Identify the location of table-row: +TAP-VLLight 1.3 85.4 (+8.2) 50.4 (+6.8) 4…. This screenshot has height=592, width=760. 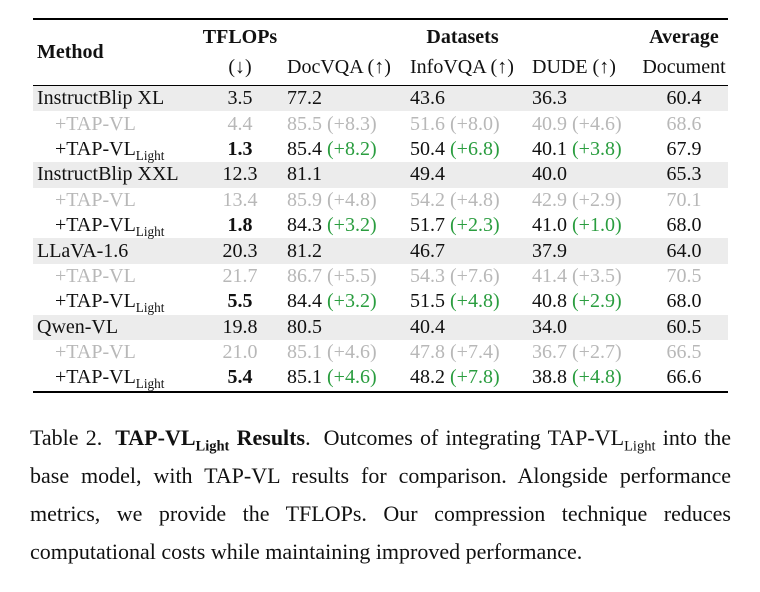
(380, 149).